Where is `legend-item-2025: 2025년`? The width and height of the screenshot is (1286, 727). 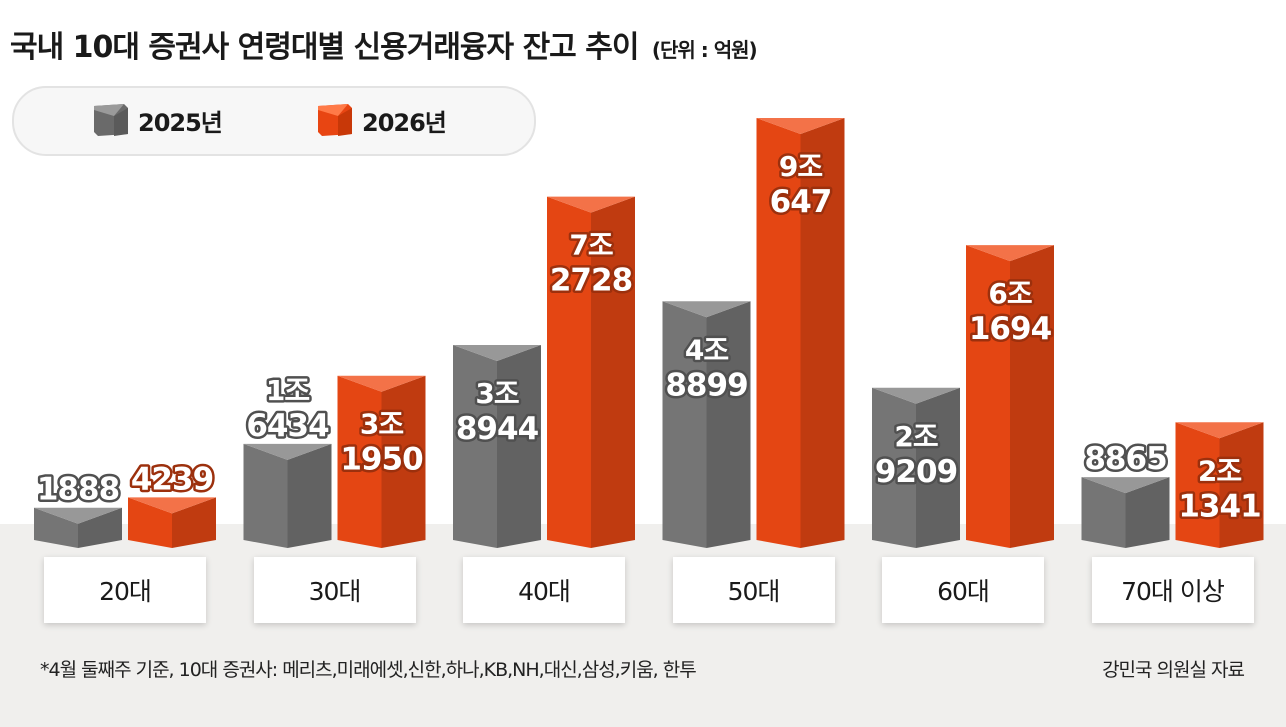
legend-item-2025: 2025년 is located at coordinates (157, 120).